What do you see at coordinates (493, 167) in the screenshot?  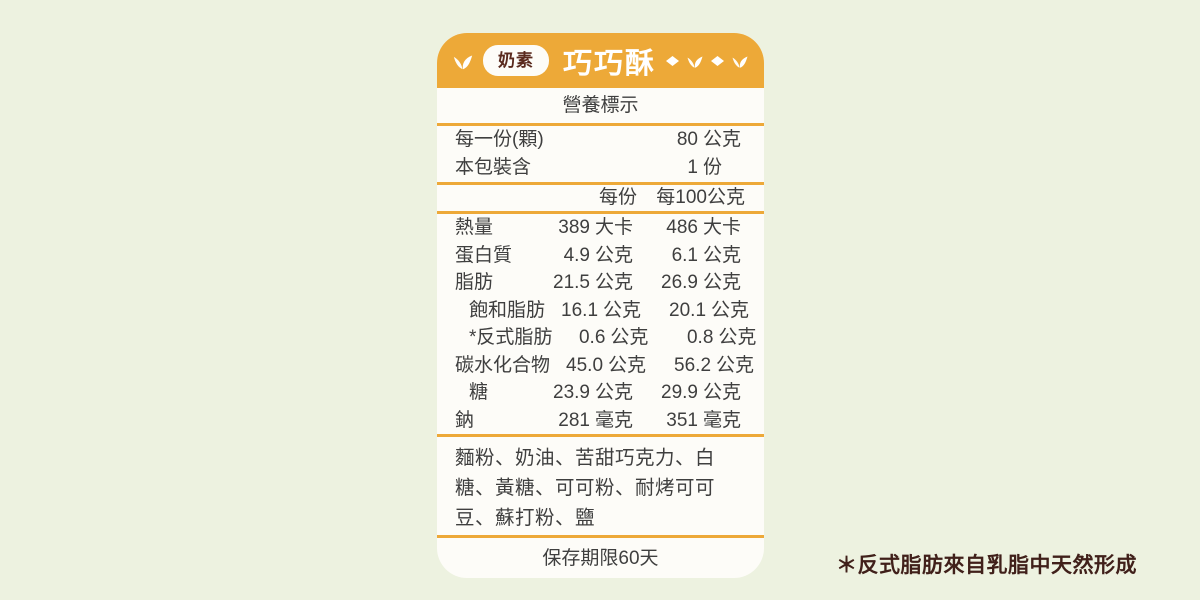 I see `serving-label: 本包裝含` at bounding box center [493, 167].